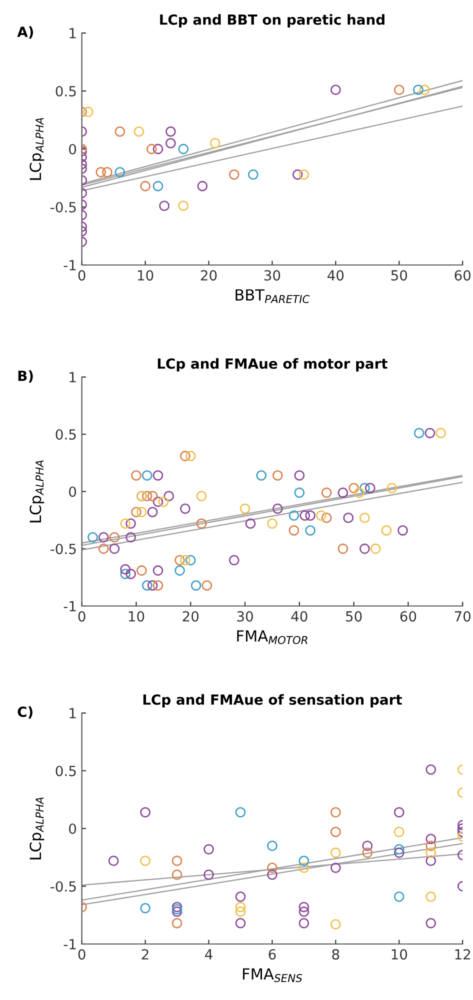 This screenshot has height=1000, width=473. What do you see at coordinates (273, 296) in the screenshot?
I see `x-axis-title: BBT$_{PARETIC}$` at bounding box center [273, 296].